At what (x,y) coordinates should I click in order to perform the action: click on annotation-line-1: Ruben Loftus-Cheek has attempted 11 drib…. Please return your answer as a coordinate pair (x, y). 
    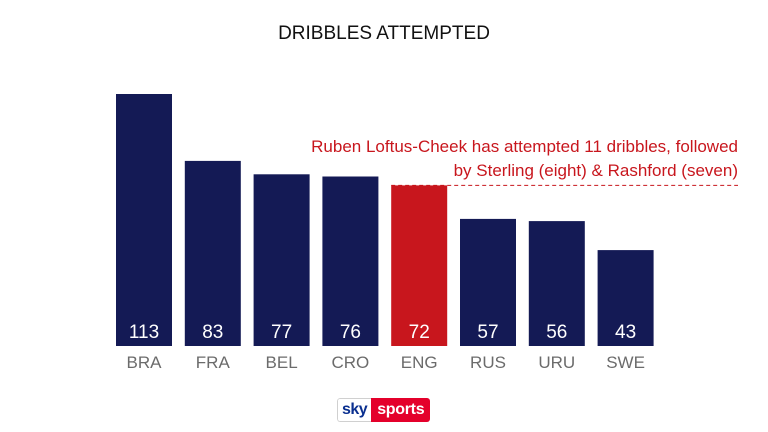
    Looking at the image, I should click on (524, 146).